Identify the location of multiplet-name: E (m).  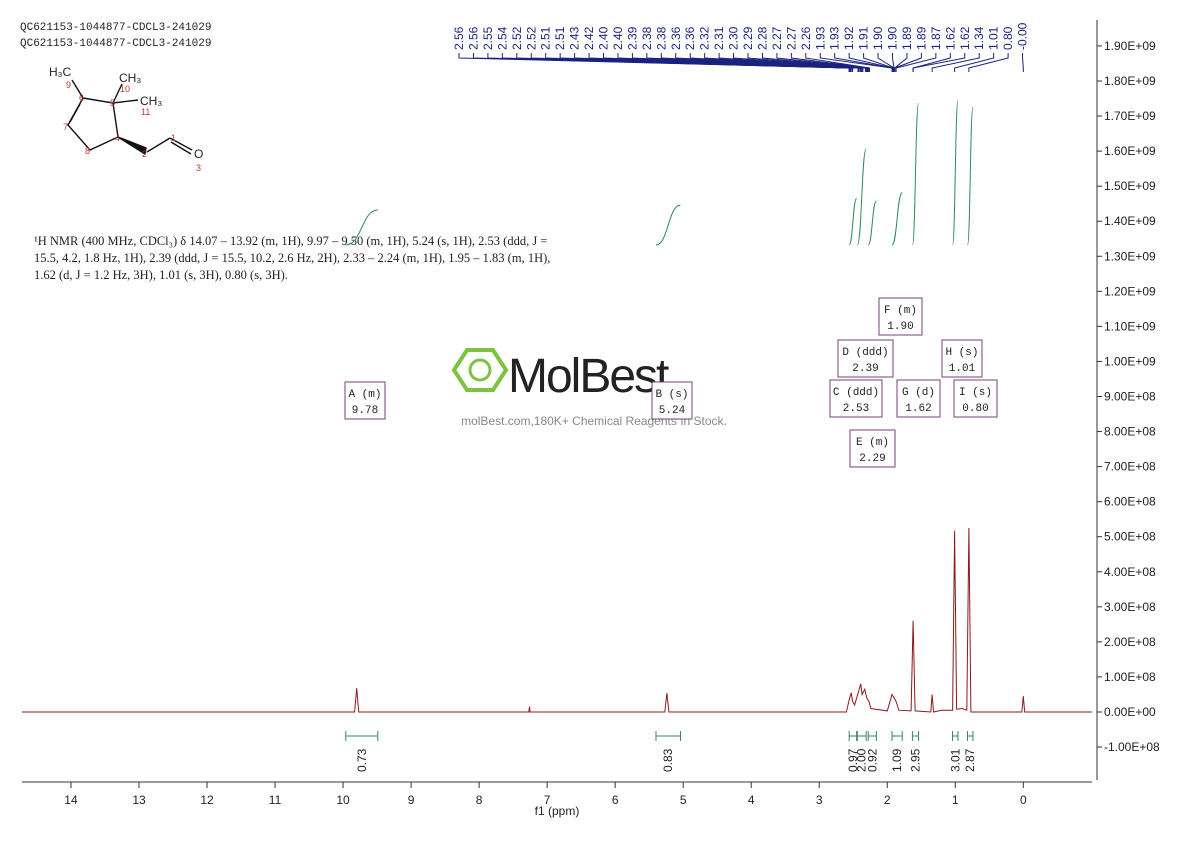
(872, 443).